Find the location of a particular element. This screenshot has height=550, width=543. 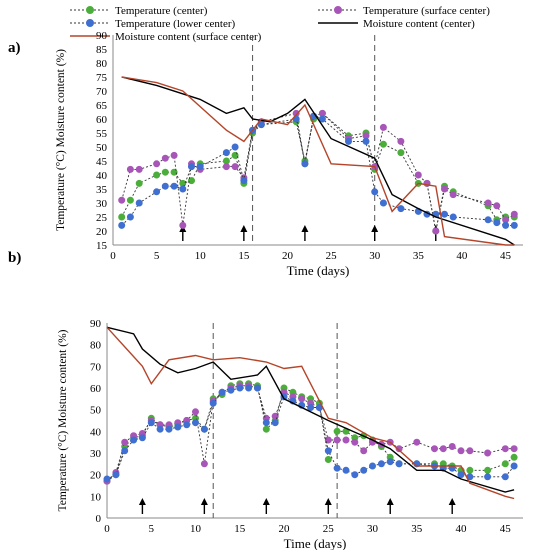

y-tick-label: 10 is located at coordinates (96, 497).